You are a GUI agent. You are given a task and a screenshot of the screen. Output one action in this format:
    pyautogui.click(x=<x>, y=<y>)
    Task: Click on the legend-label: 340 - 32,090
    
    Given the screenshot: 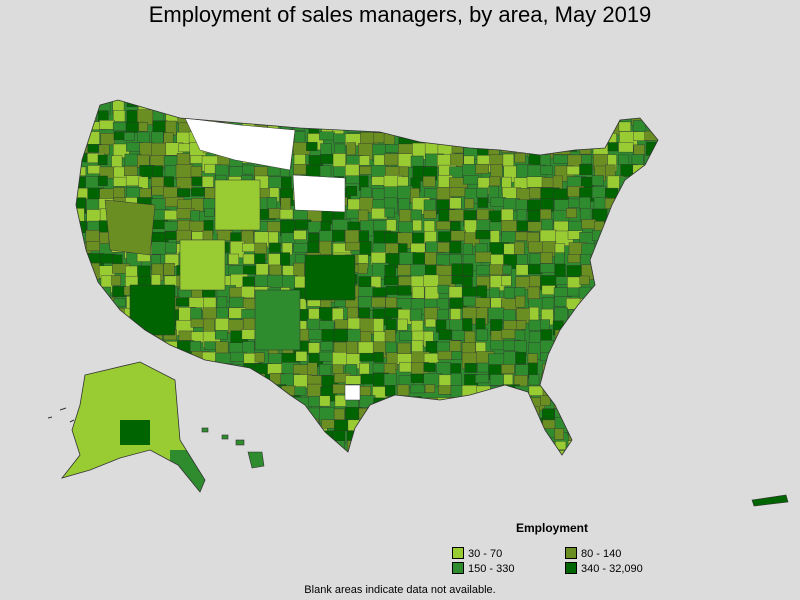 What is the action you would take?
    pyautogui.click(x=612, y=569)
    